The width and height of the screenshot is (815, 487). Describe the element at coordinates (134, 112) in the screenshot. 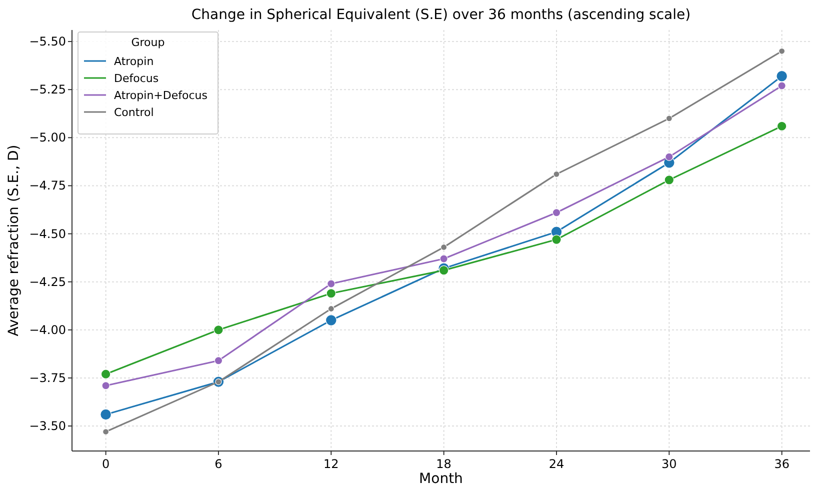

I see `legend-label: Control` at that location.